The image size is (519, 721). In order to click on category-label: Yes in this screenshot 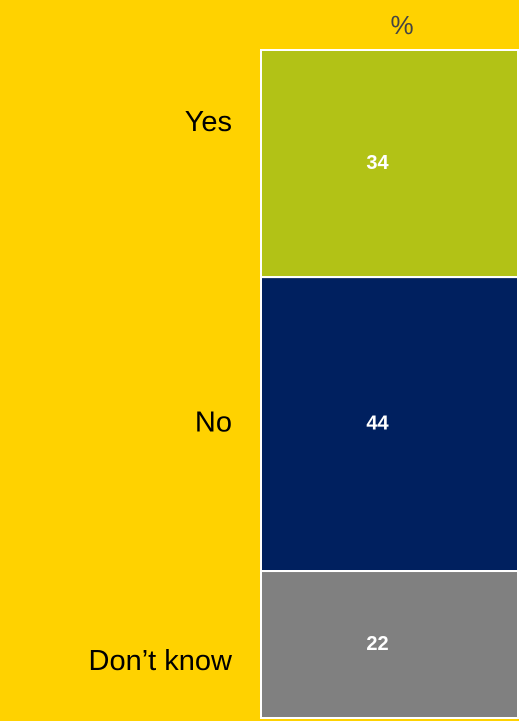, I will do `click(208, 122)`.